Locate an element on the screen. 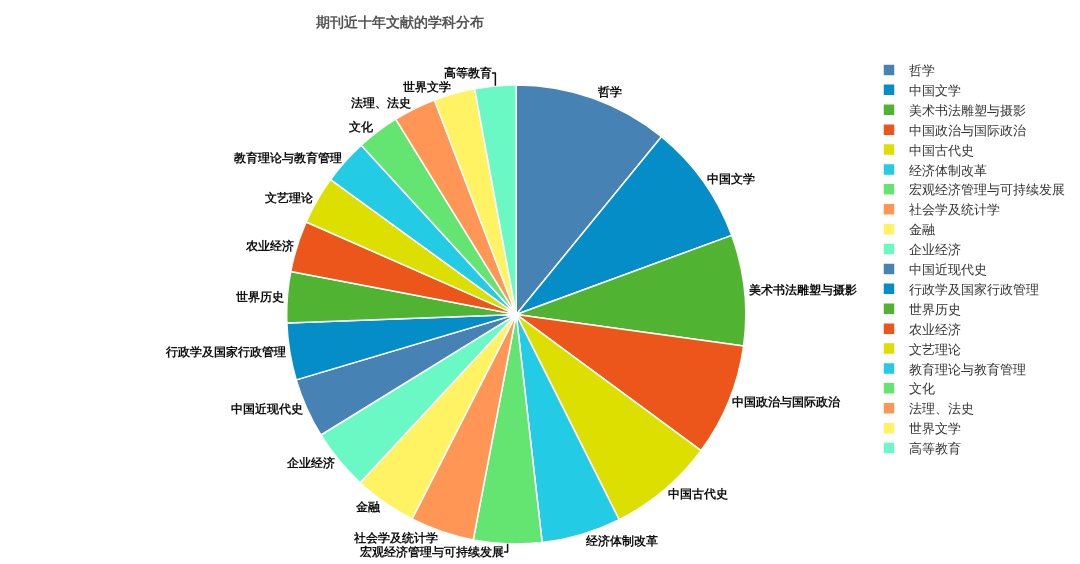 The height and width of the screenshot is (564, 1080). legend-label: 经济体制改革 is located at coordinates (948, 170).